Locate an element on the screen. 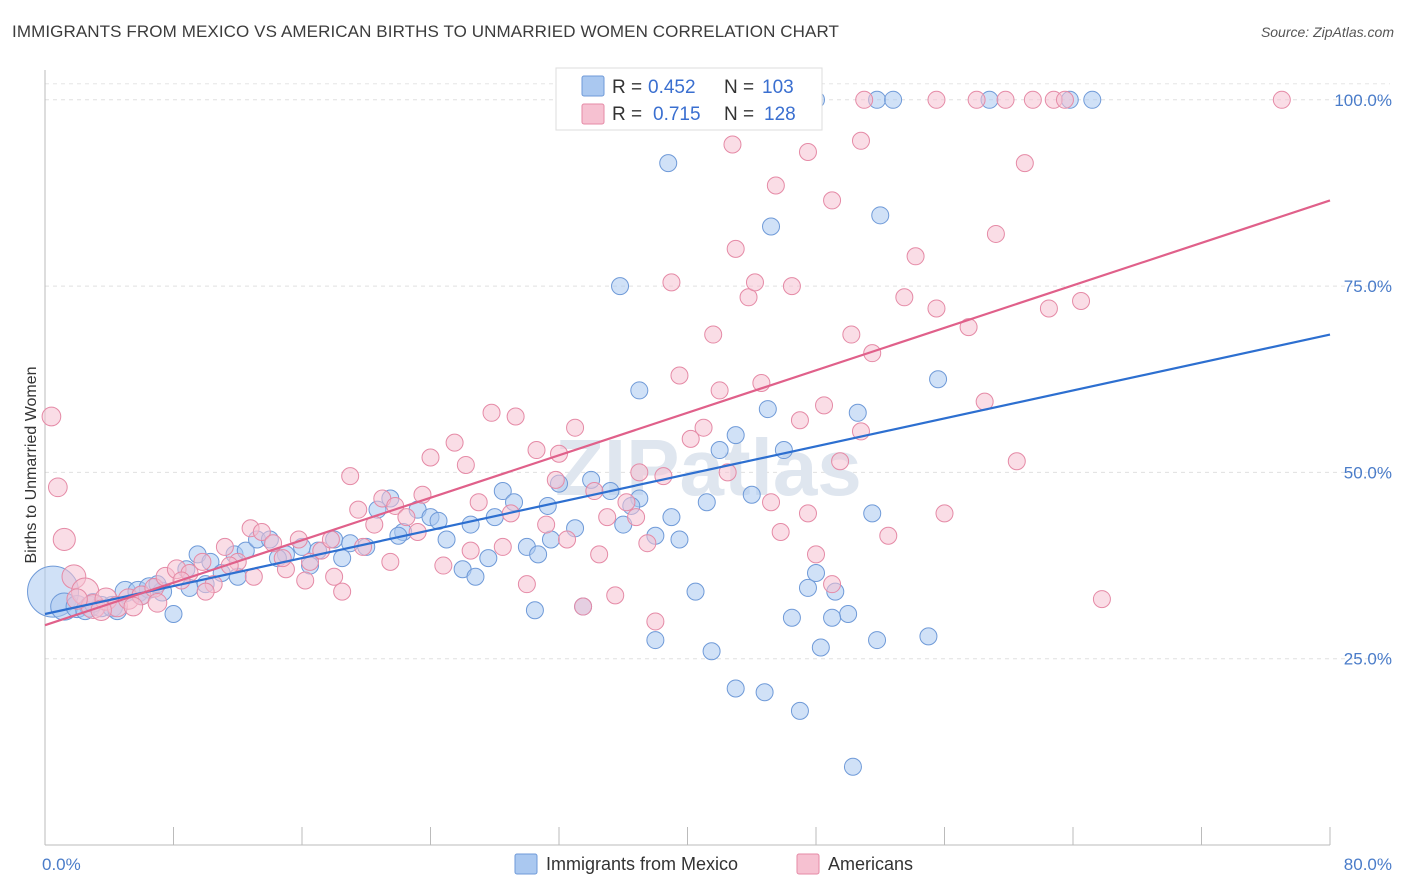 This screenshot has height=892, width=1406. y-tick-label: 50.0% is located at coordinates (1368, 472).